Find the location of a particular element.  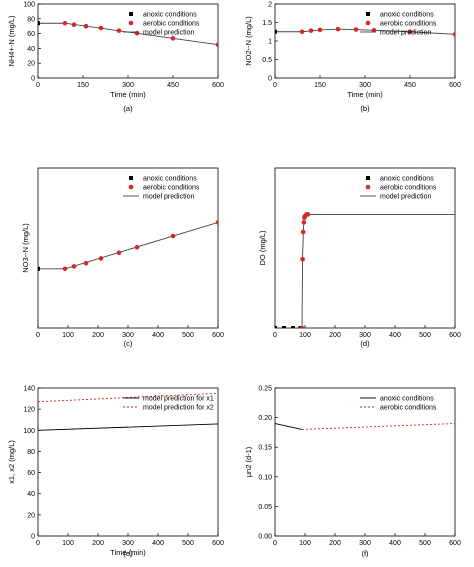

legend-label: model prediction is located at coordinates (168, 197).